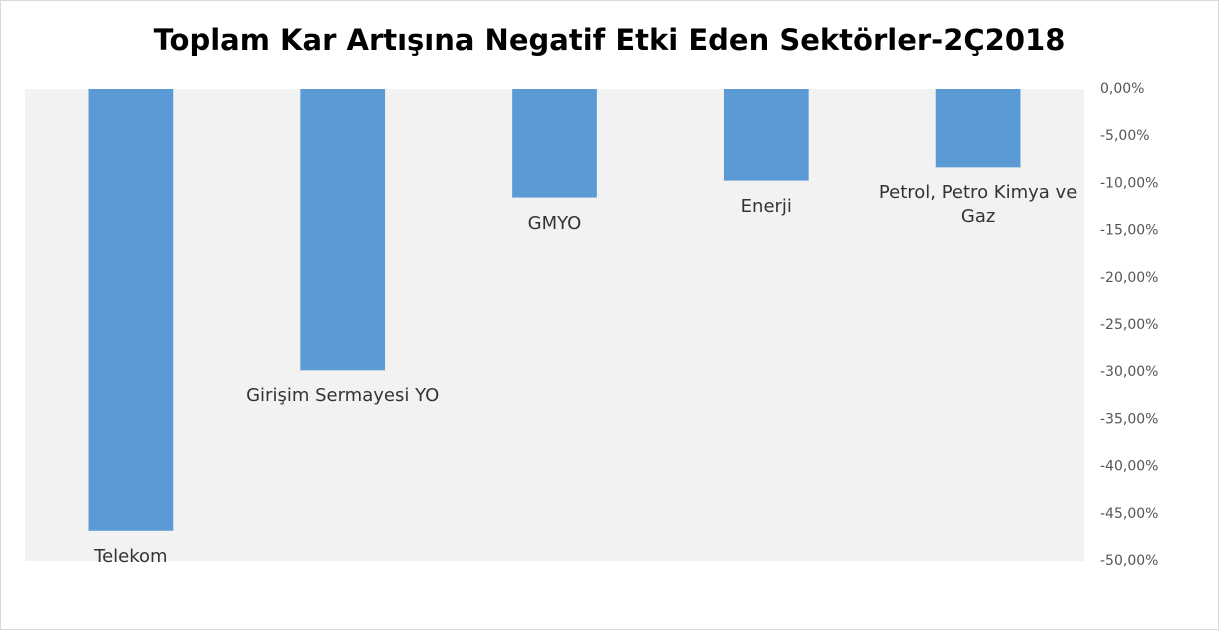  Describe the element at coordinates (1122, 89) in the screenshot. I see `y-tick-label: 0,00%` at that location.